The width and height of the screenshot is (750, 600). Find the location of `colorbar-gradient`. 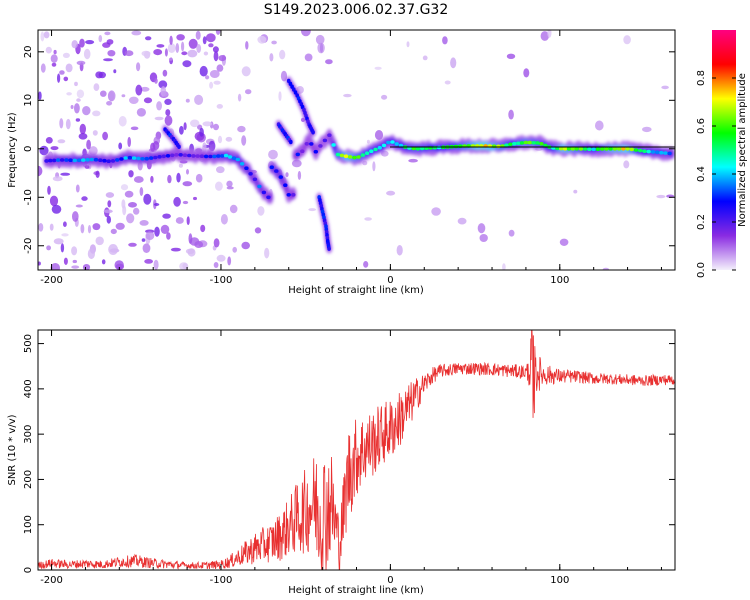

colorbar-gradient is located at coordinates (724, 150).